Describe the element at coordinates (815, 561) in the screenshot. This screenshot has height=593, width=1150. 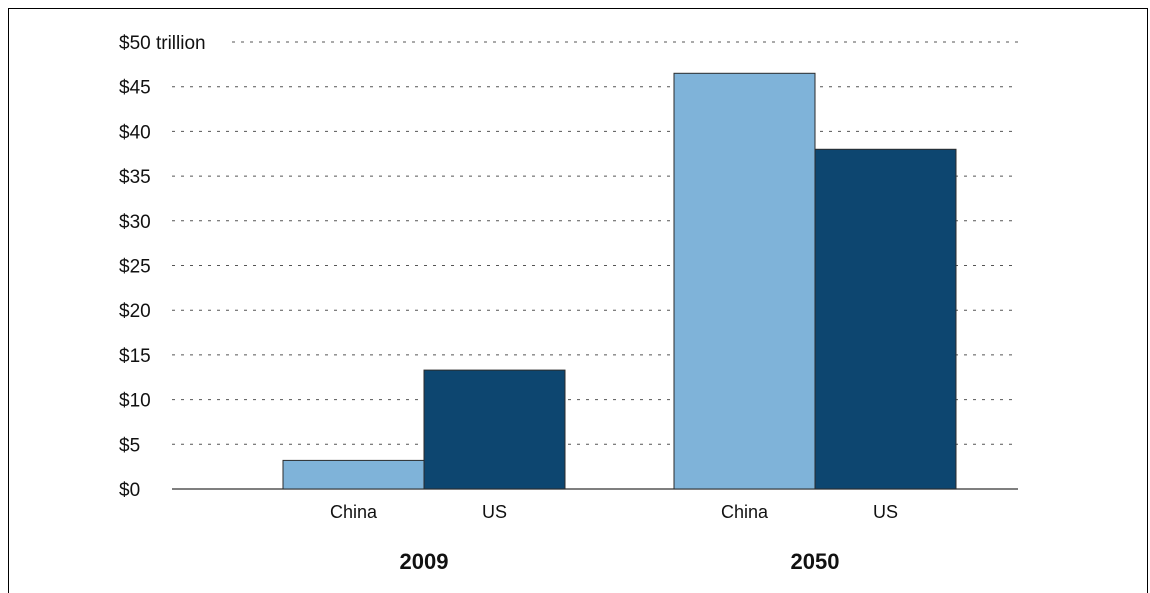
I see `group-label: 2050` at that location.